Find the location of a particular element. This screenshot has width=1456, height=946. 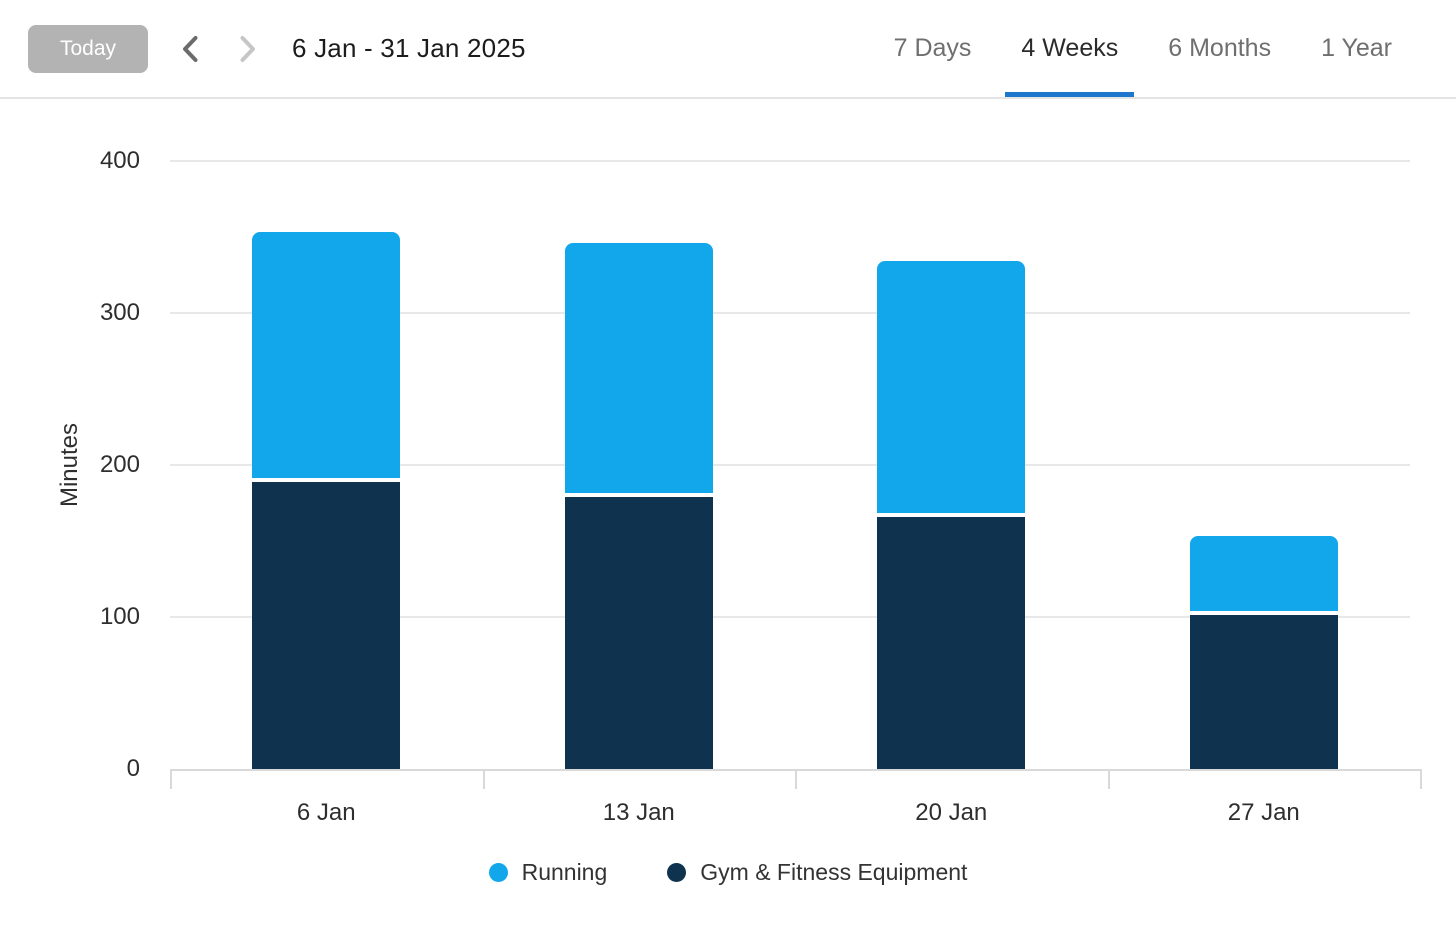

legend-item-gym-fitness-equipment: Gym & Fitness Equipment is located at coordinates (817, 872).